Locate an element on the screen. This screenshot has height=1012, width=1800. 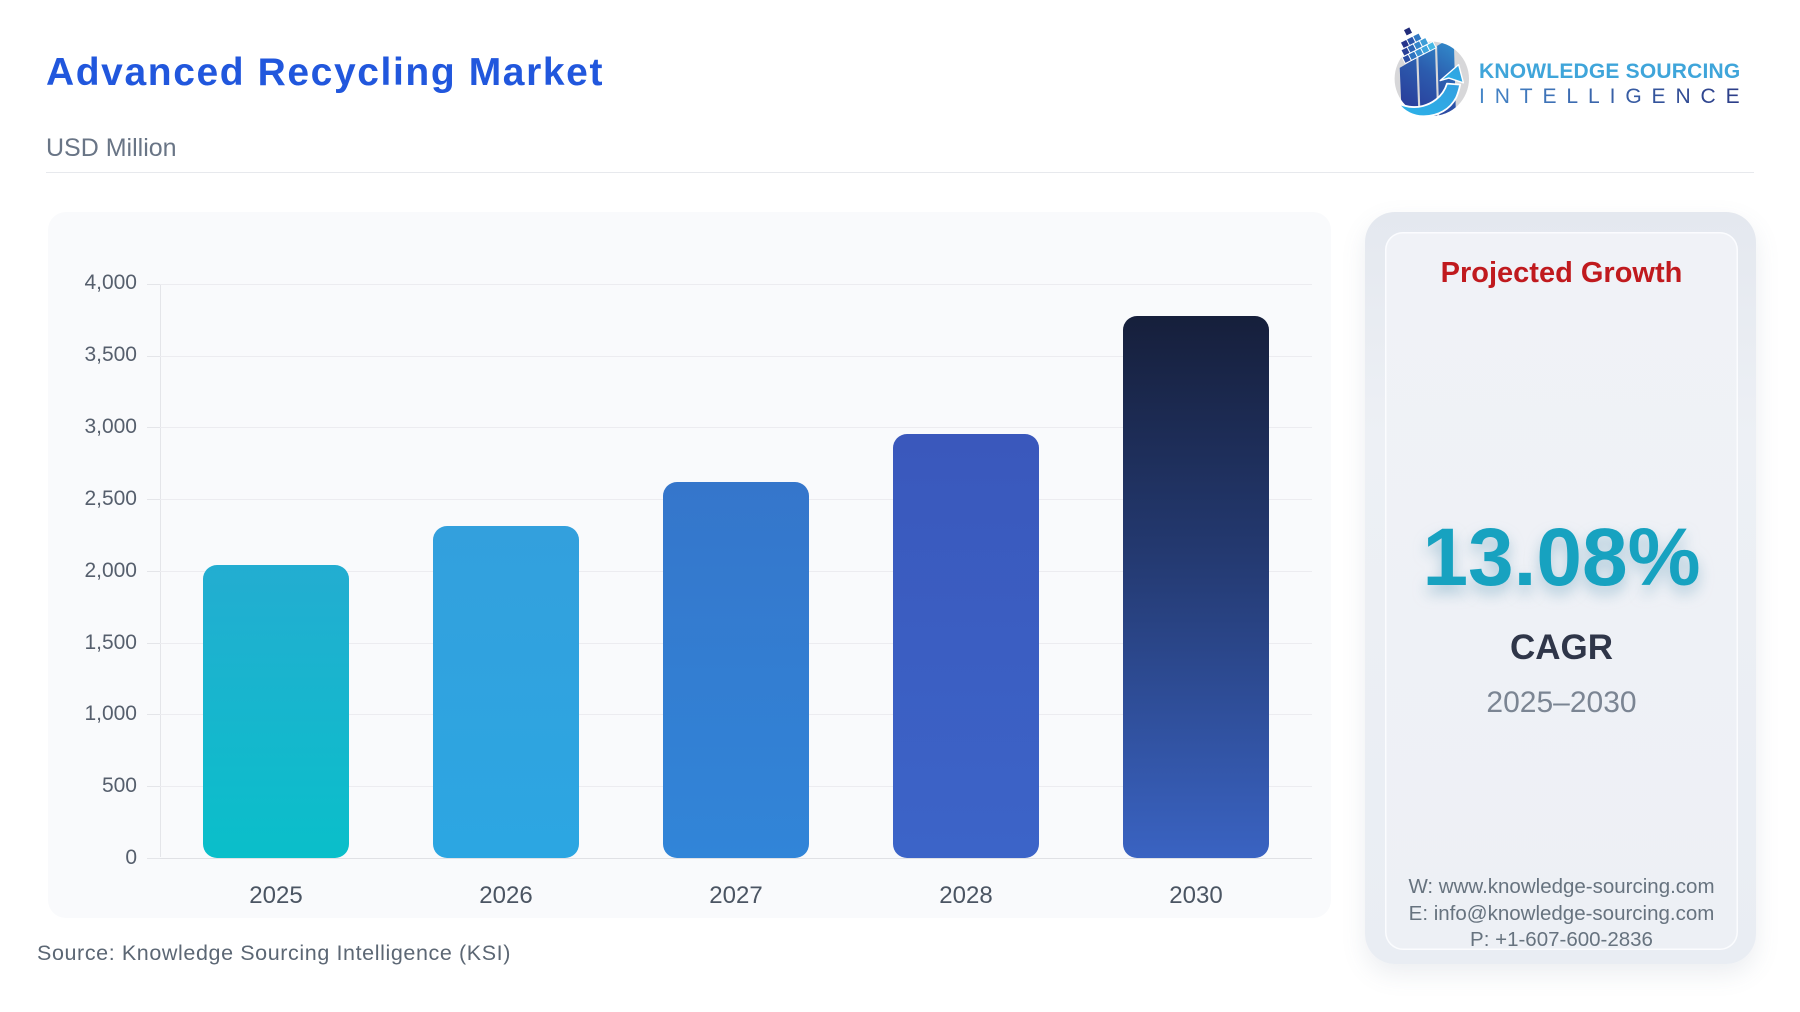
svg-text: KNOWLEDGE SOURCING is located at coordinates (1609, 71).